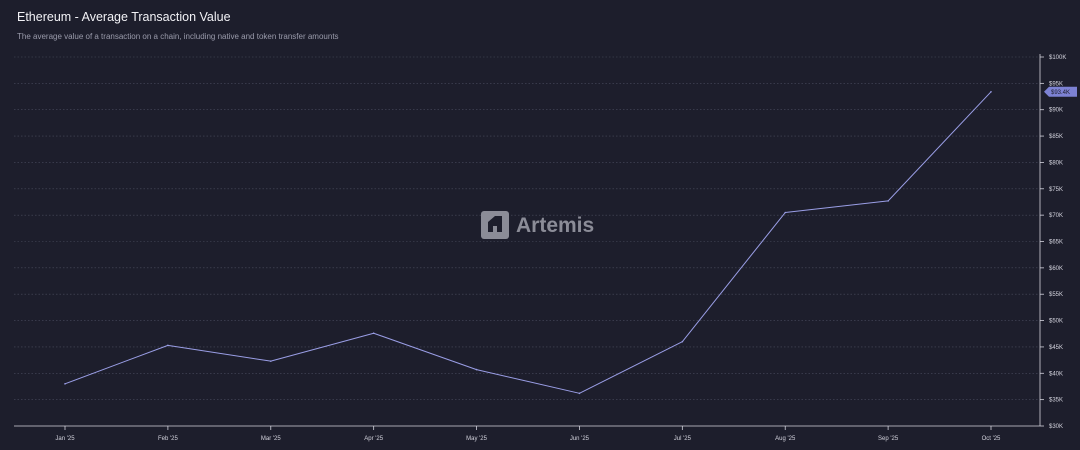 The height and width of the screenshot is (450, 1080). Describe the element at coordinates (1056, 243) in the screenshot. I see `y-tick-label: $65K` at that location.